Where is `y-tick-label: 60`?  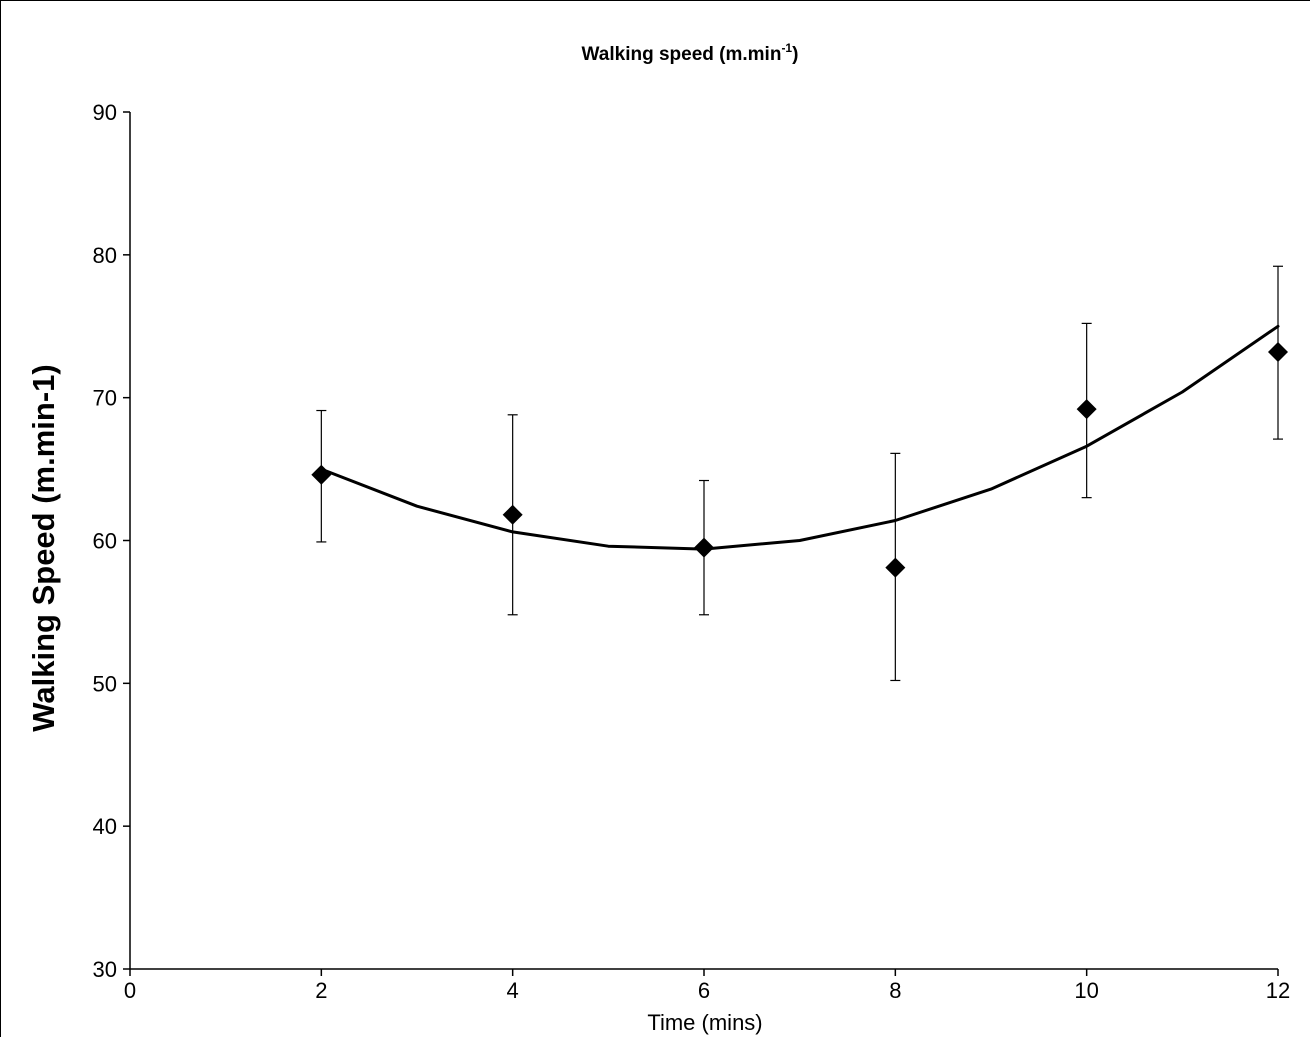 y-tick-label: 60 is located at coordinates (105, 541).